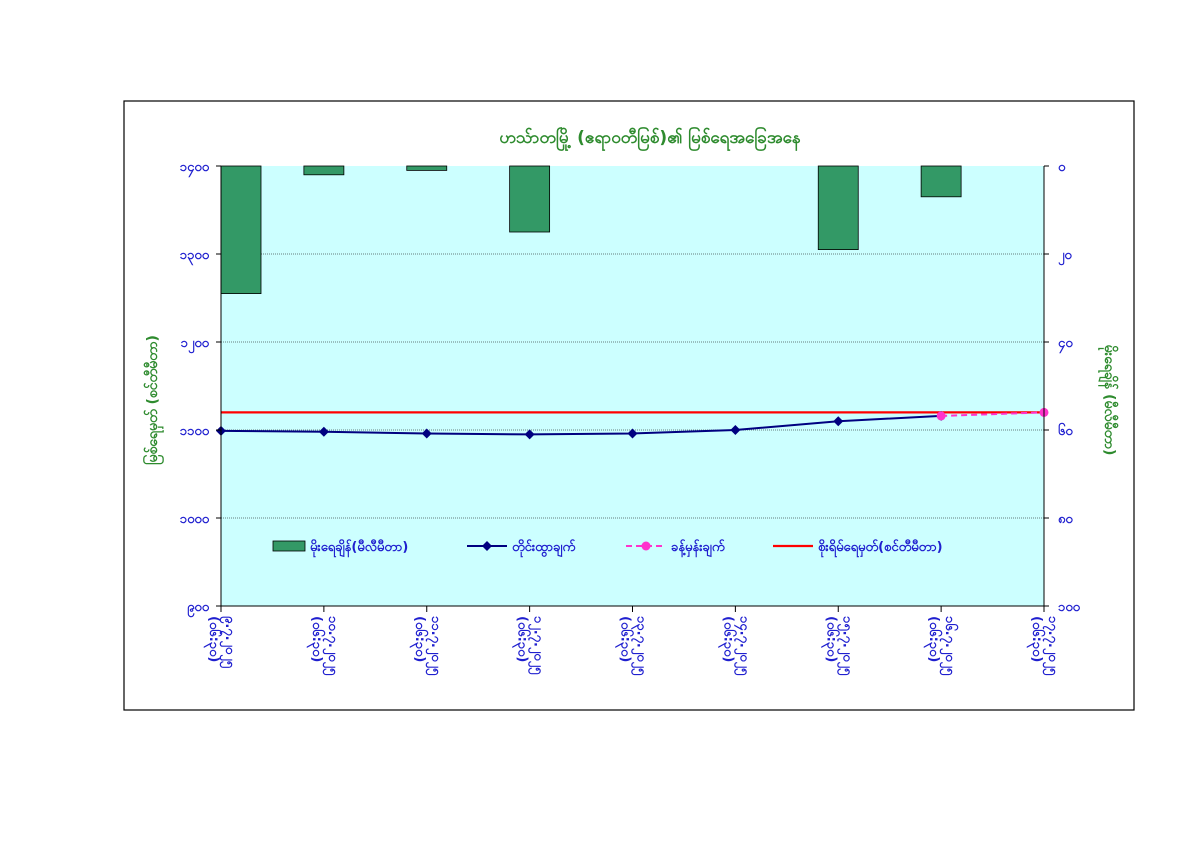 The image size is (1200, 849). Describe the element at coordinates (941, 416) in the screenshot. I see `forecast-point` at that location.